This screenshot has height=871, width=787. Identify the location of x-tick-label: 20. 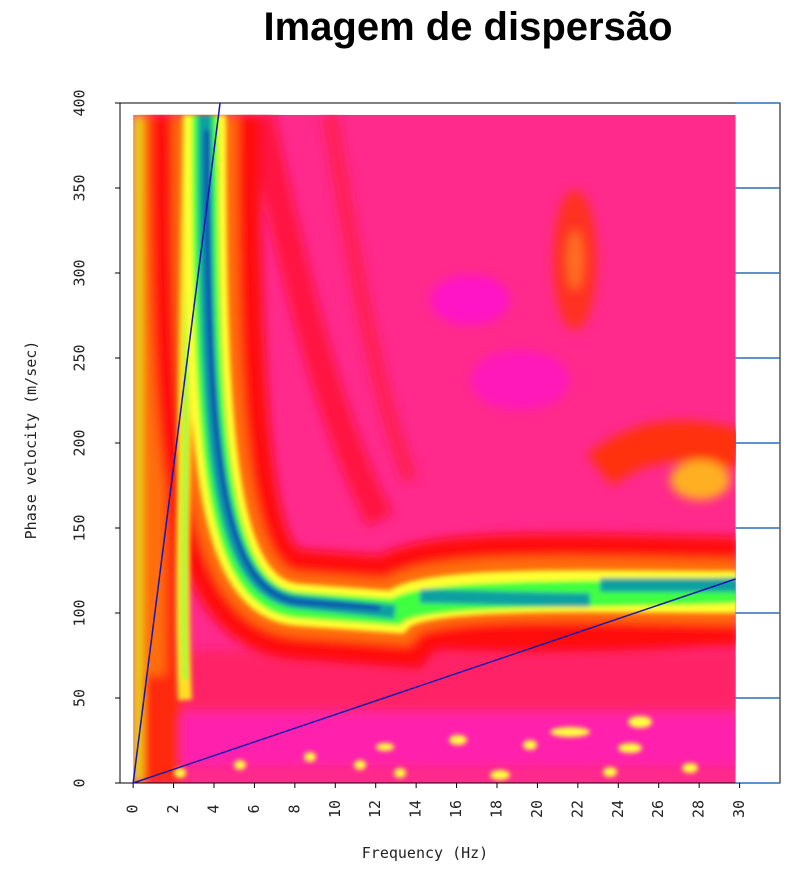
(537, 809).